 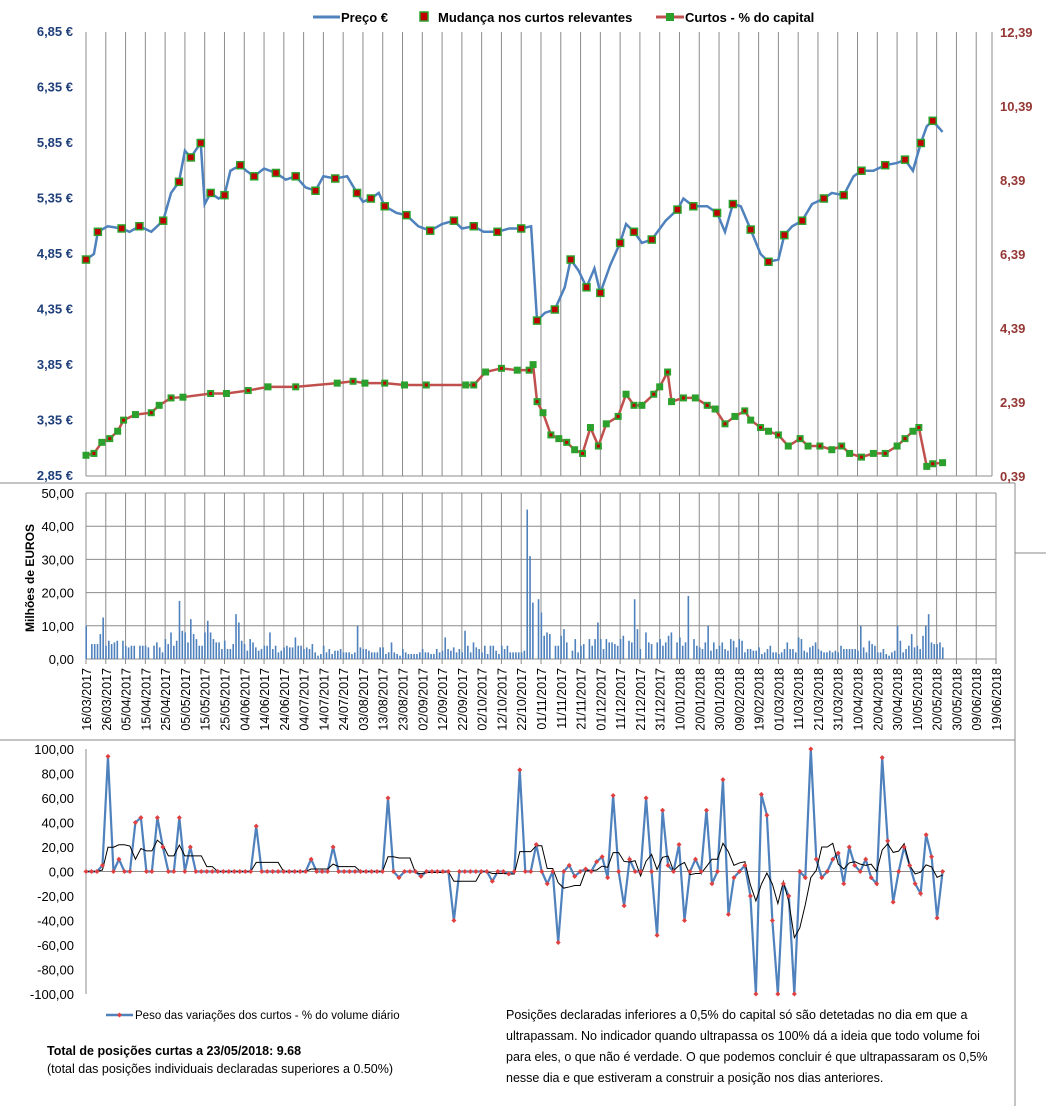 I want to click on x-tick-label: 20/05/2018, so click(x=938, y=699).